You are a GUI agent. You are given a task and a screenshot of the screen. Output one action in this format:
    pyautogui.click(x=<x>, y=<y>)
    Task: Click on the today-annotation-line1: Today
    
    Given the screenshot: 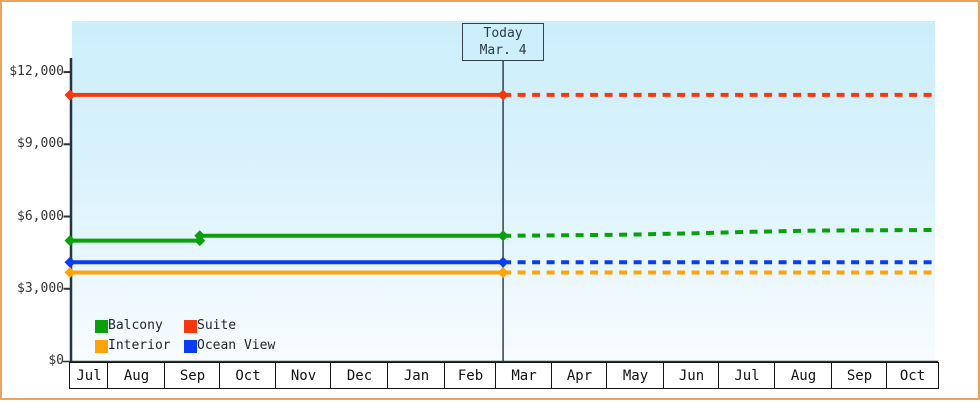 What is the action you would take?
    pyautogui.click(x=503, y=33)
    